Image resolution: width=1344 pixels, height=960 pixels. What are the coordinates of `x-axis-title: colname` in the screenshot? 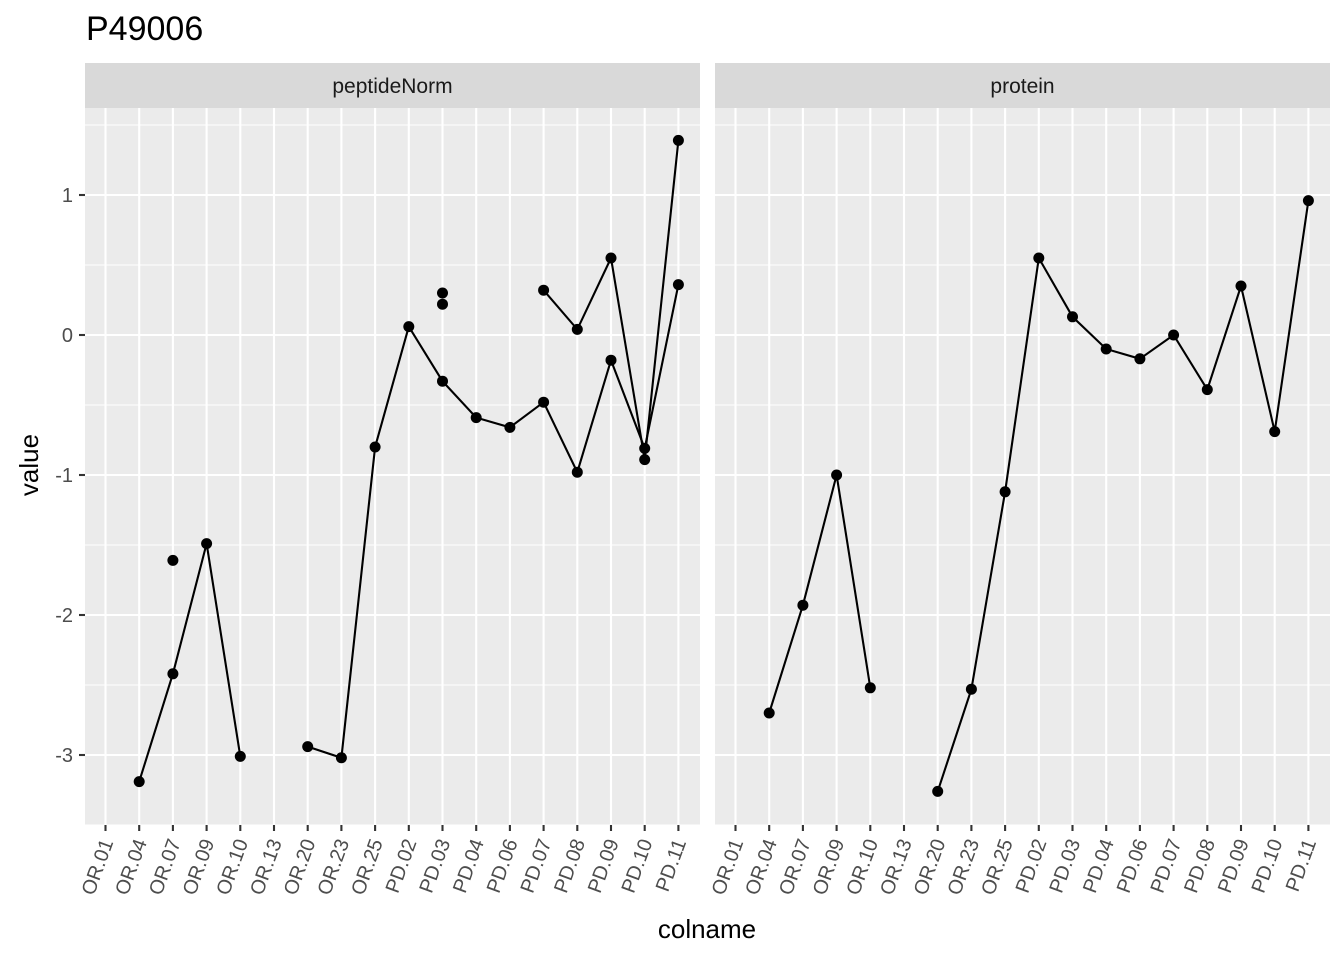 It's located at (707, 929).